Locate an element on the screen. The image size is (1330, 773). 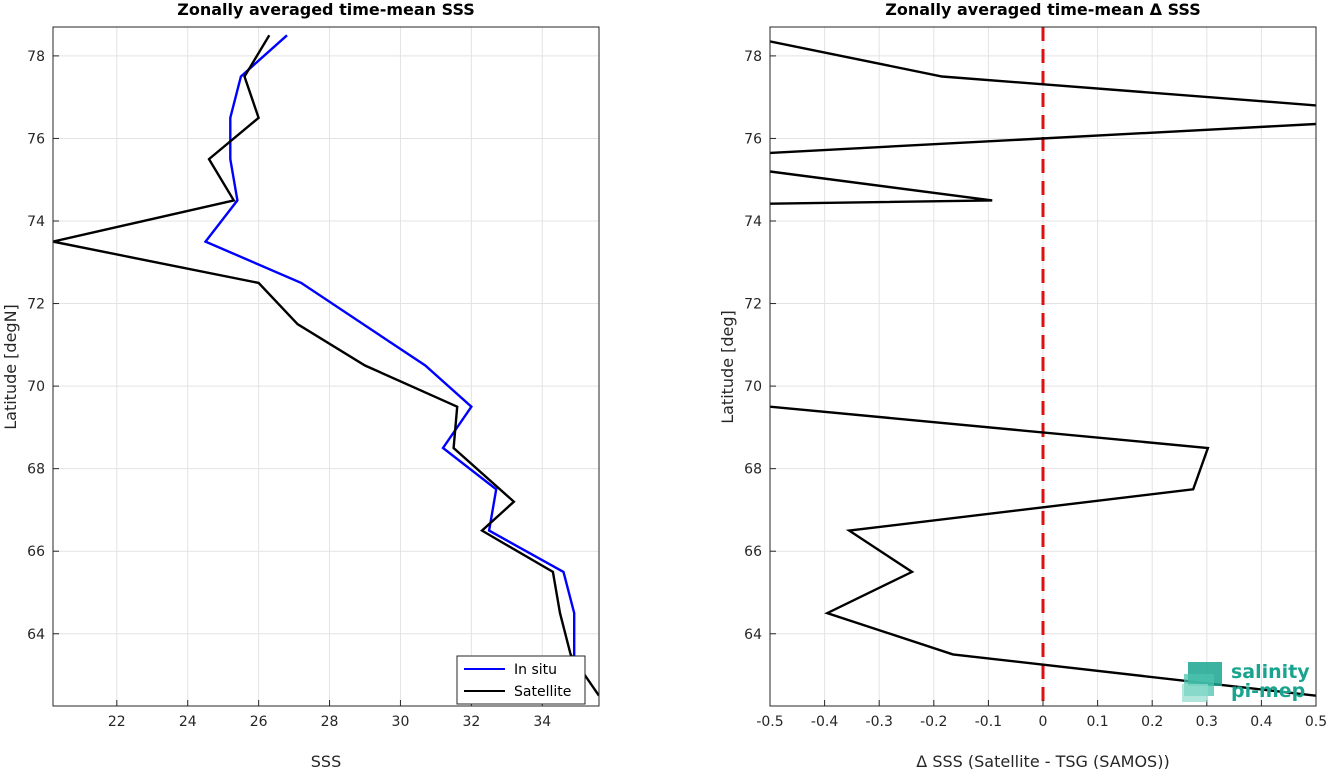
right-x-tick-label: -0.5 is located at coordinates (769, 722).